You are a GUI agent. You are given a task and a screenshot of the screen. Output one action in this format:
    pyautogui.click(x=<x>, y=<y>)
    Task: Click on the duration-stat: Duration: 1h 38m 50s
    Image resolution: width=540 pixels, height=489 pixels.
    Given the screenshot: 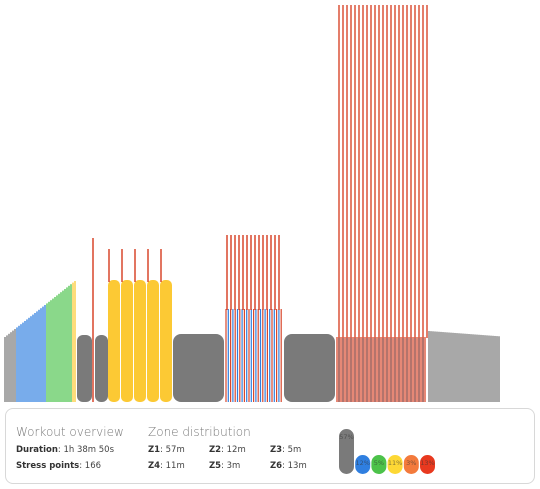 What is the action you would take?
    pyautogui.click(x=65, y=450)
    